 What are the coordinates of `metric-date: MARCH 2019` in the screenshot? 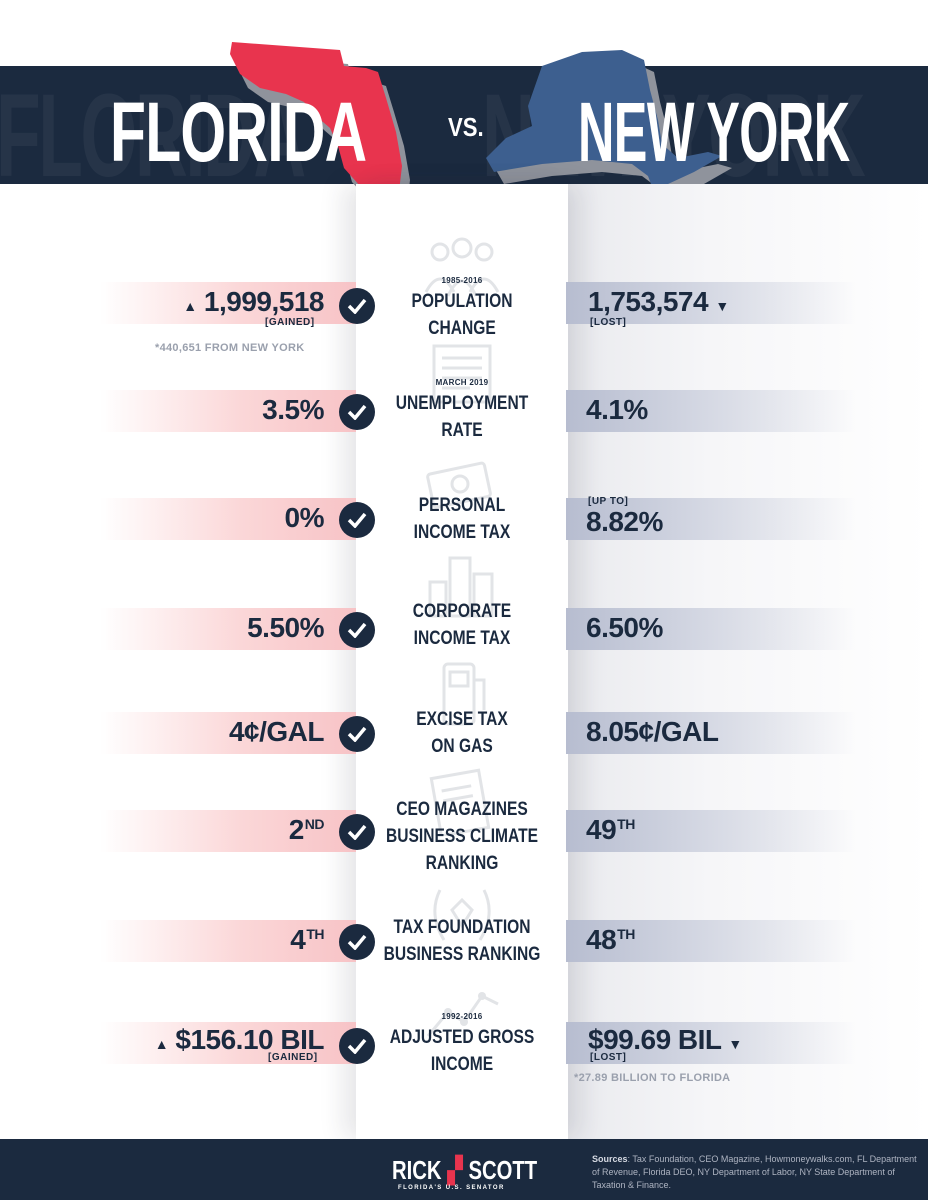 It's located at (462, 382).